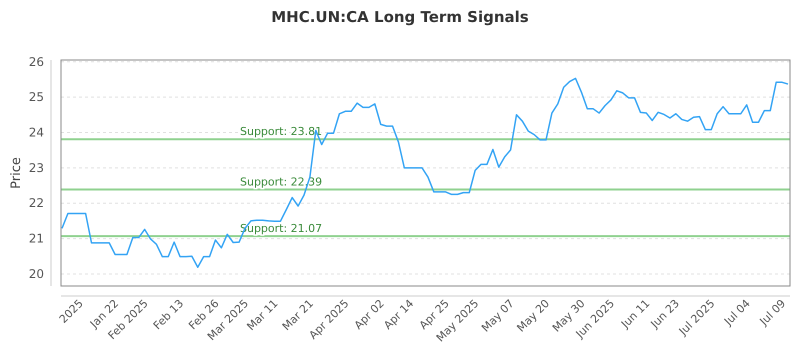  What do you see at coordinates (36, 167) in the screenshot?
I see `y-tick-label: 23` at bounding box center [36, 167].